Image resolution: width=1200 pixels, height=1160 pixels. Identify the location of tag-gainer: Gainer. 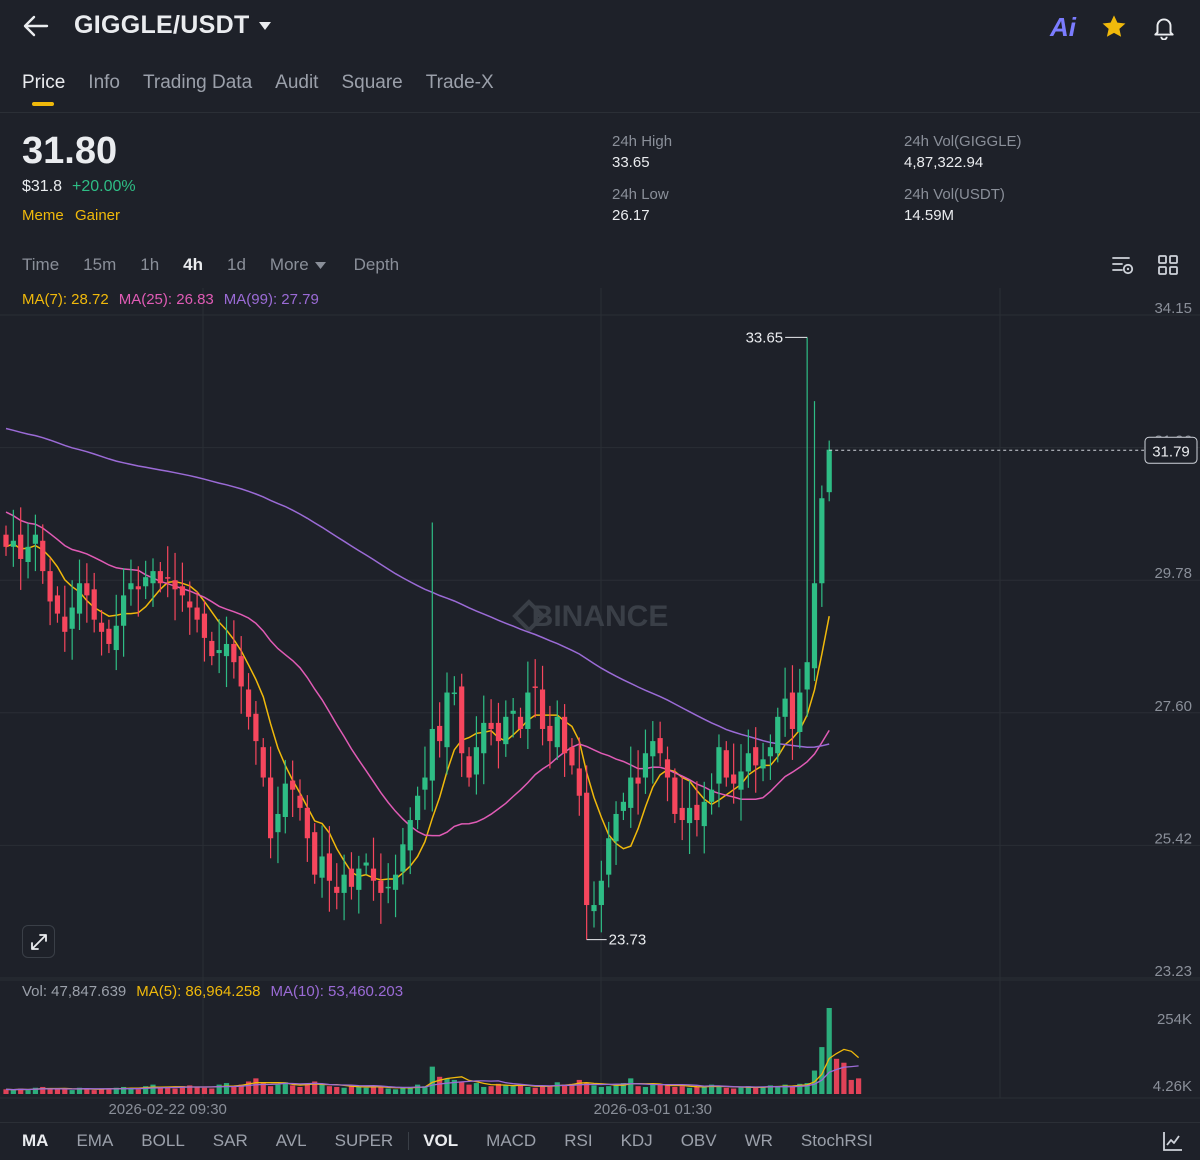
(98, 215).